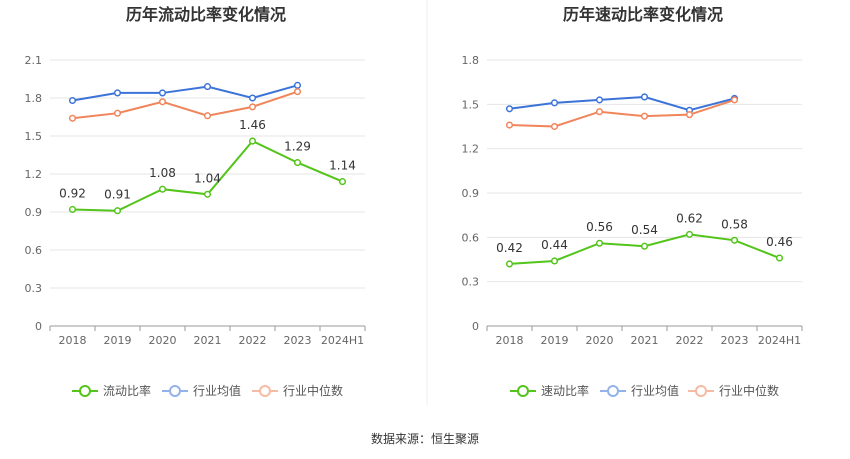  I want to click on data-label: 0.56, so click(599, 227).